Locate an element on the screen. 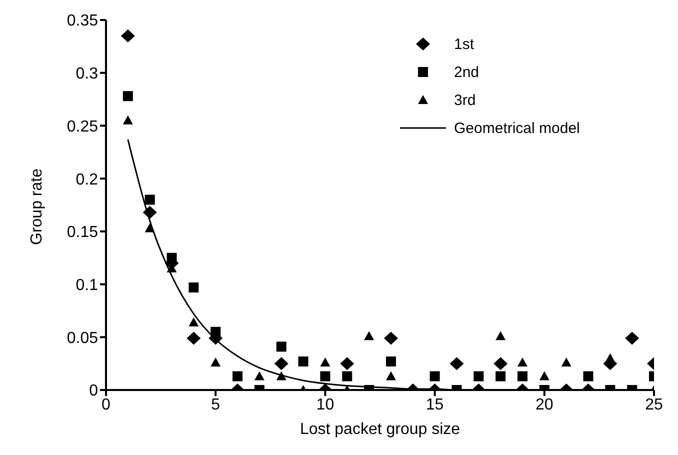 The height and width of the screenshot is (455, 678). y-tick-label: 0 is located at coordinates (93, 391).